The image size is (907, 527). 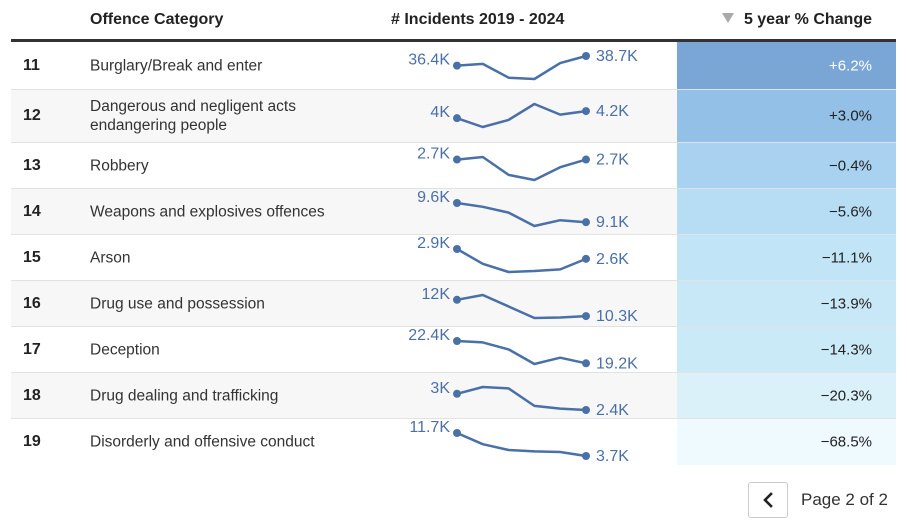 What do you see at coordinates (202, 442) in the screenshot?
I see `row-category: Disorderly and offensive conduct` at bounding box center [202, 442].